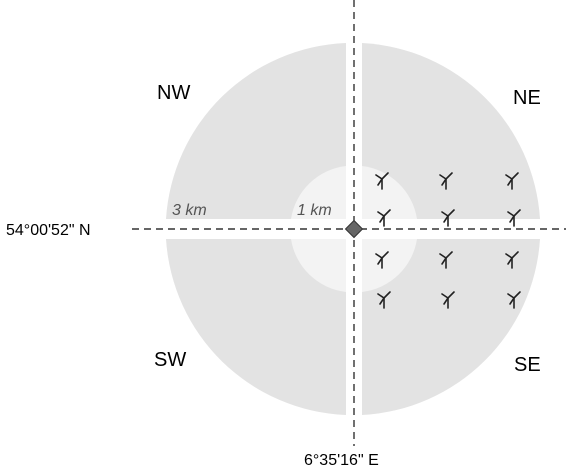 The image size is (569, 471). What do you see at coordinates (170, 360) in the screenshot?
I see `quadrant-label-sw: SW` at bounding box center [170, 360].